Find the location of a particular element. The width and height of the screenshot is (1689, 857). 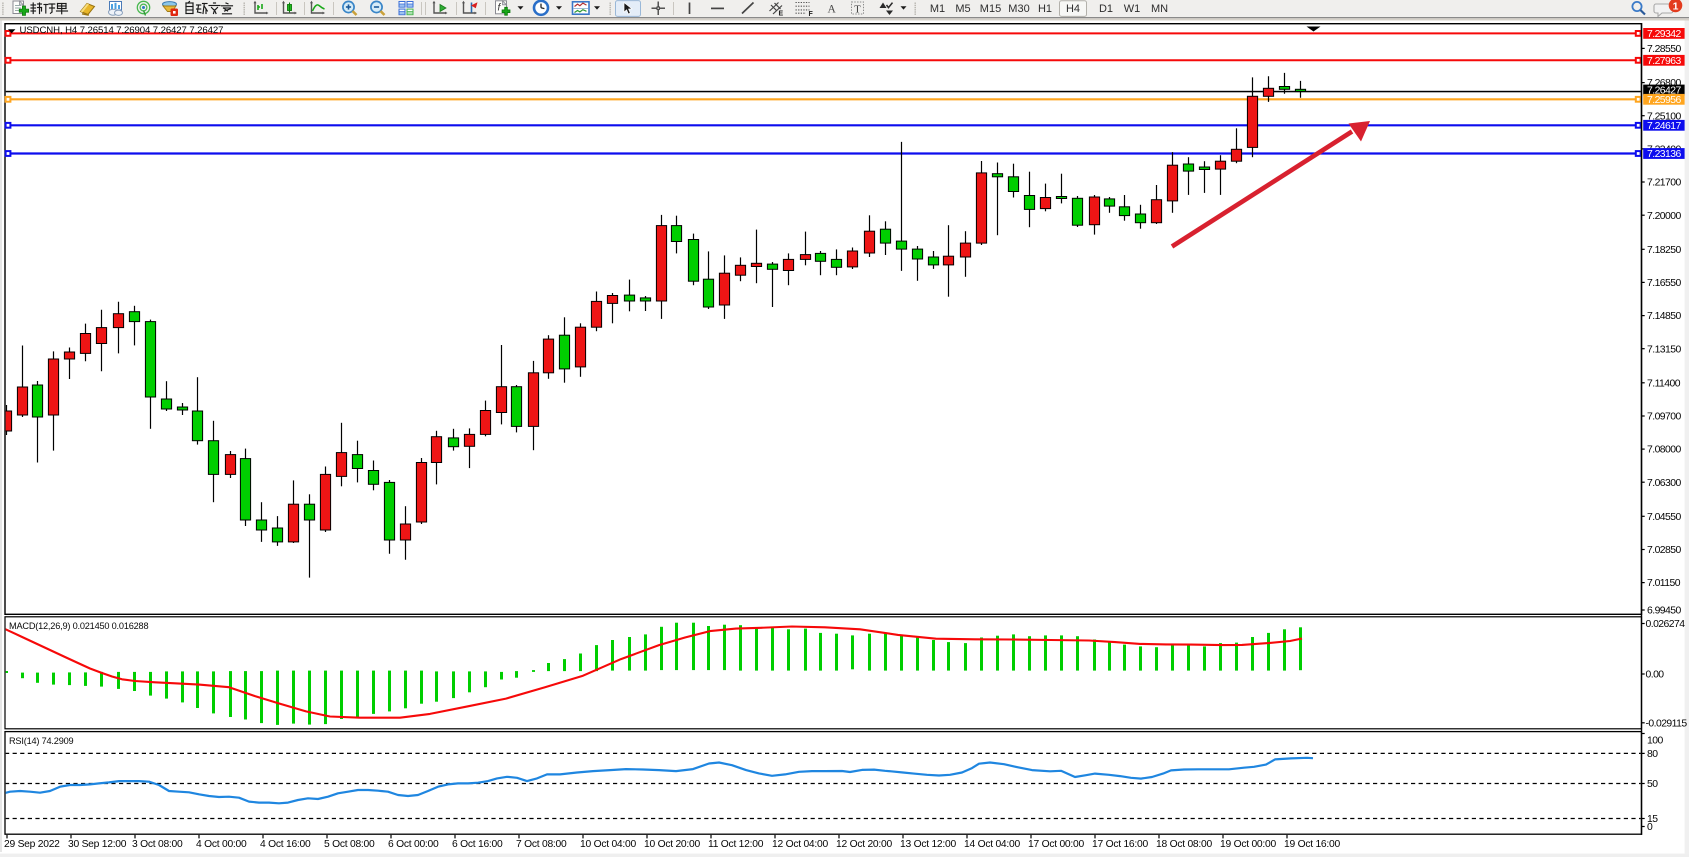

svg-text: 7.21700 is located at coordinates (1664, 183).